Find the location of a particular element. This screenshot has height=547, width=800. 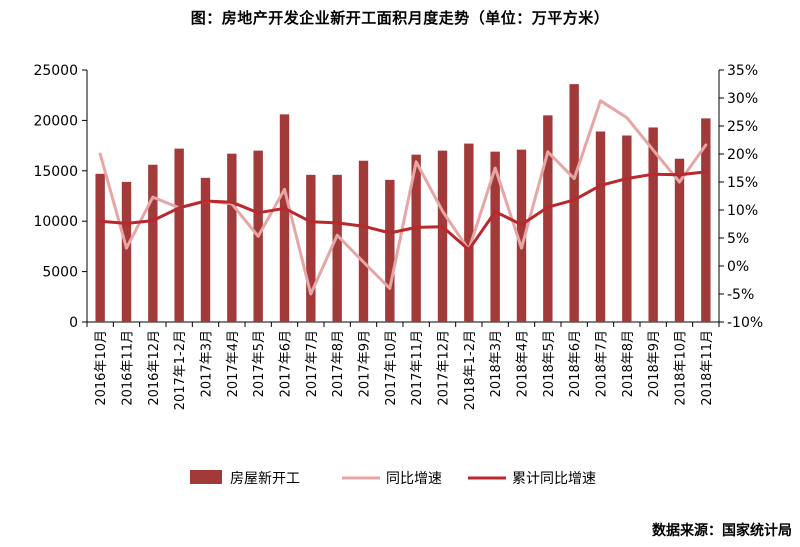

x-tick-label: 2016年10月 is located at coordinates (101, 368).